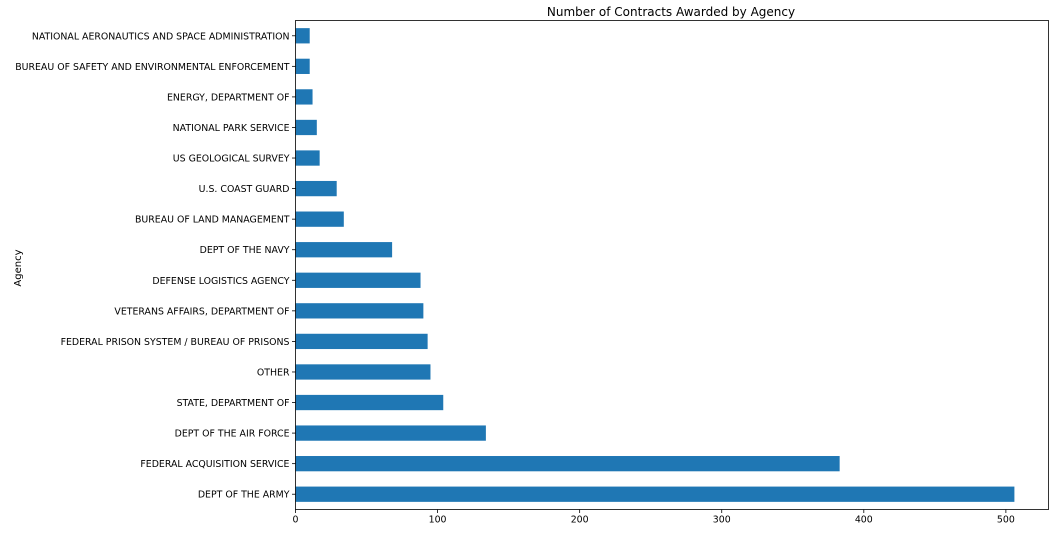 The width and height of the screenshot is (1063, 535). I want to click on x-tick-label: 0, so click(296, 520).